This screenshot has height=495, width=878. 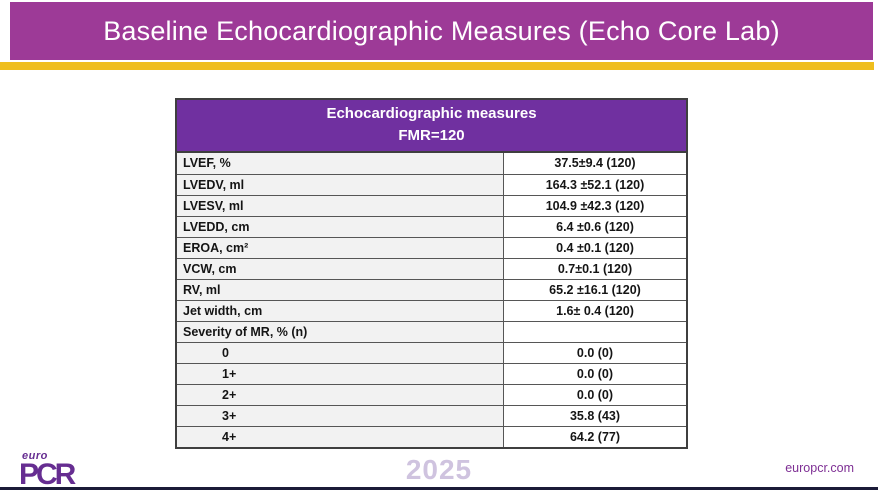 I want to click on table-row: 1+ 0.0 (0), so click(x=431, y=373).